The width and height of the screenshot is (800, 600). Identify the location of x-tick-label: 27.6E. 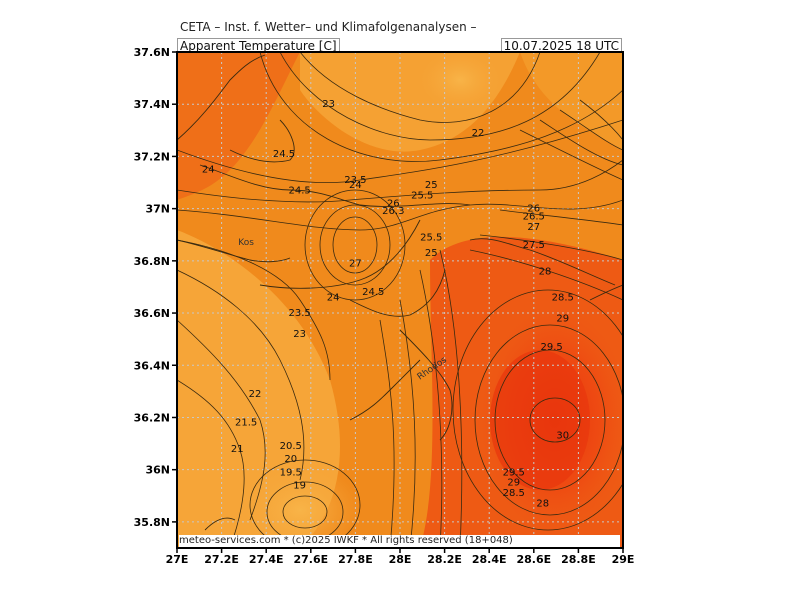
(310, 559).